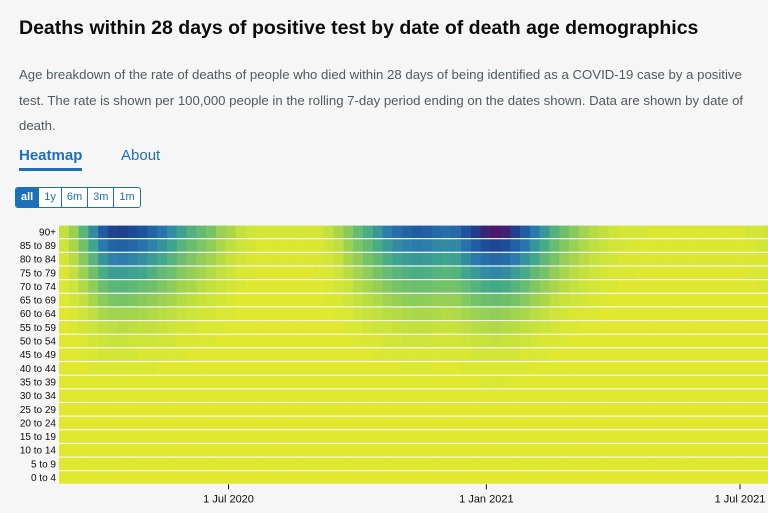 This screenshot has height=513, width=768. Describe the element at coordinates (38, 301) in the screenshot. I see `age-group-label: 65 to 69` at that location.